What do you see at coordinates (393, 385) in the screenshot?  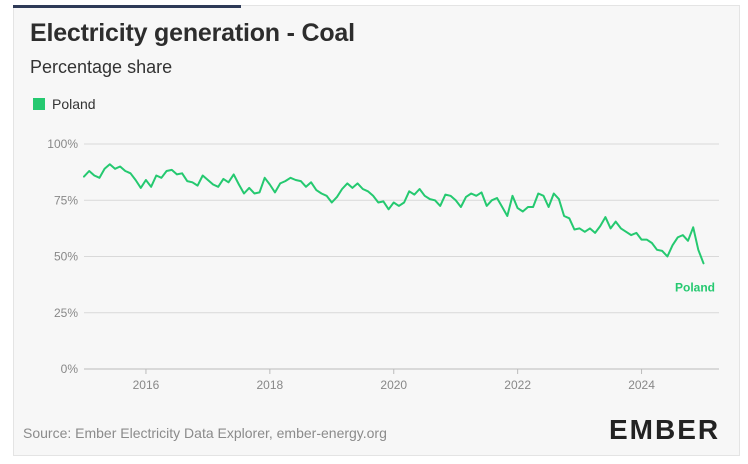 I see `x-tick-label-2020: 2020` at bounding box center [393, 385].